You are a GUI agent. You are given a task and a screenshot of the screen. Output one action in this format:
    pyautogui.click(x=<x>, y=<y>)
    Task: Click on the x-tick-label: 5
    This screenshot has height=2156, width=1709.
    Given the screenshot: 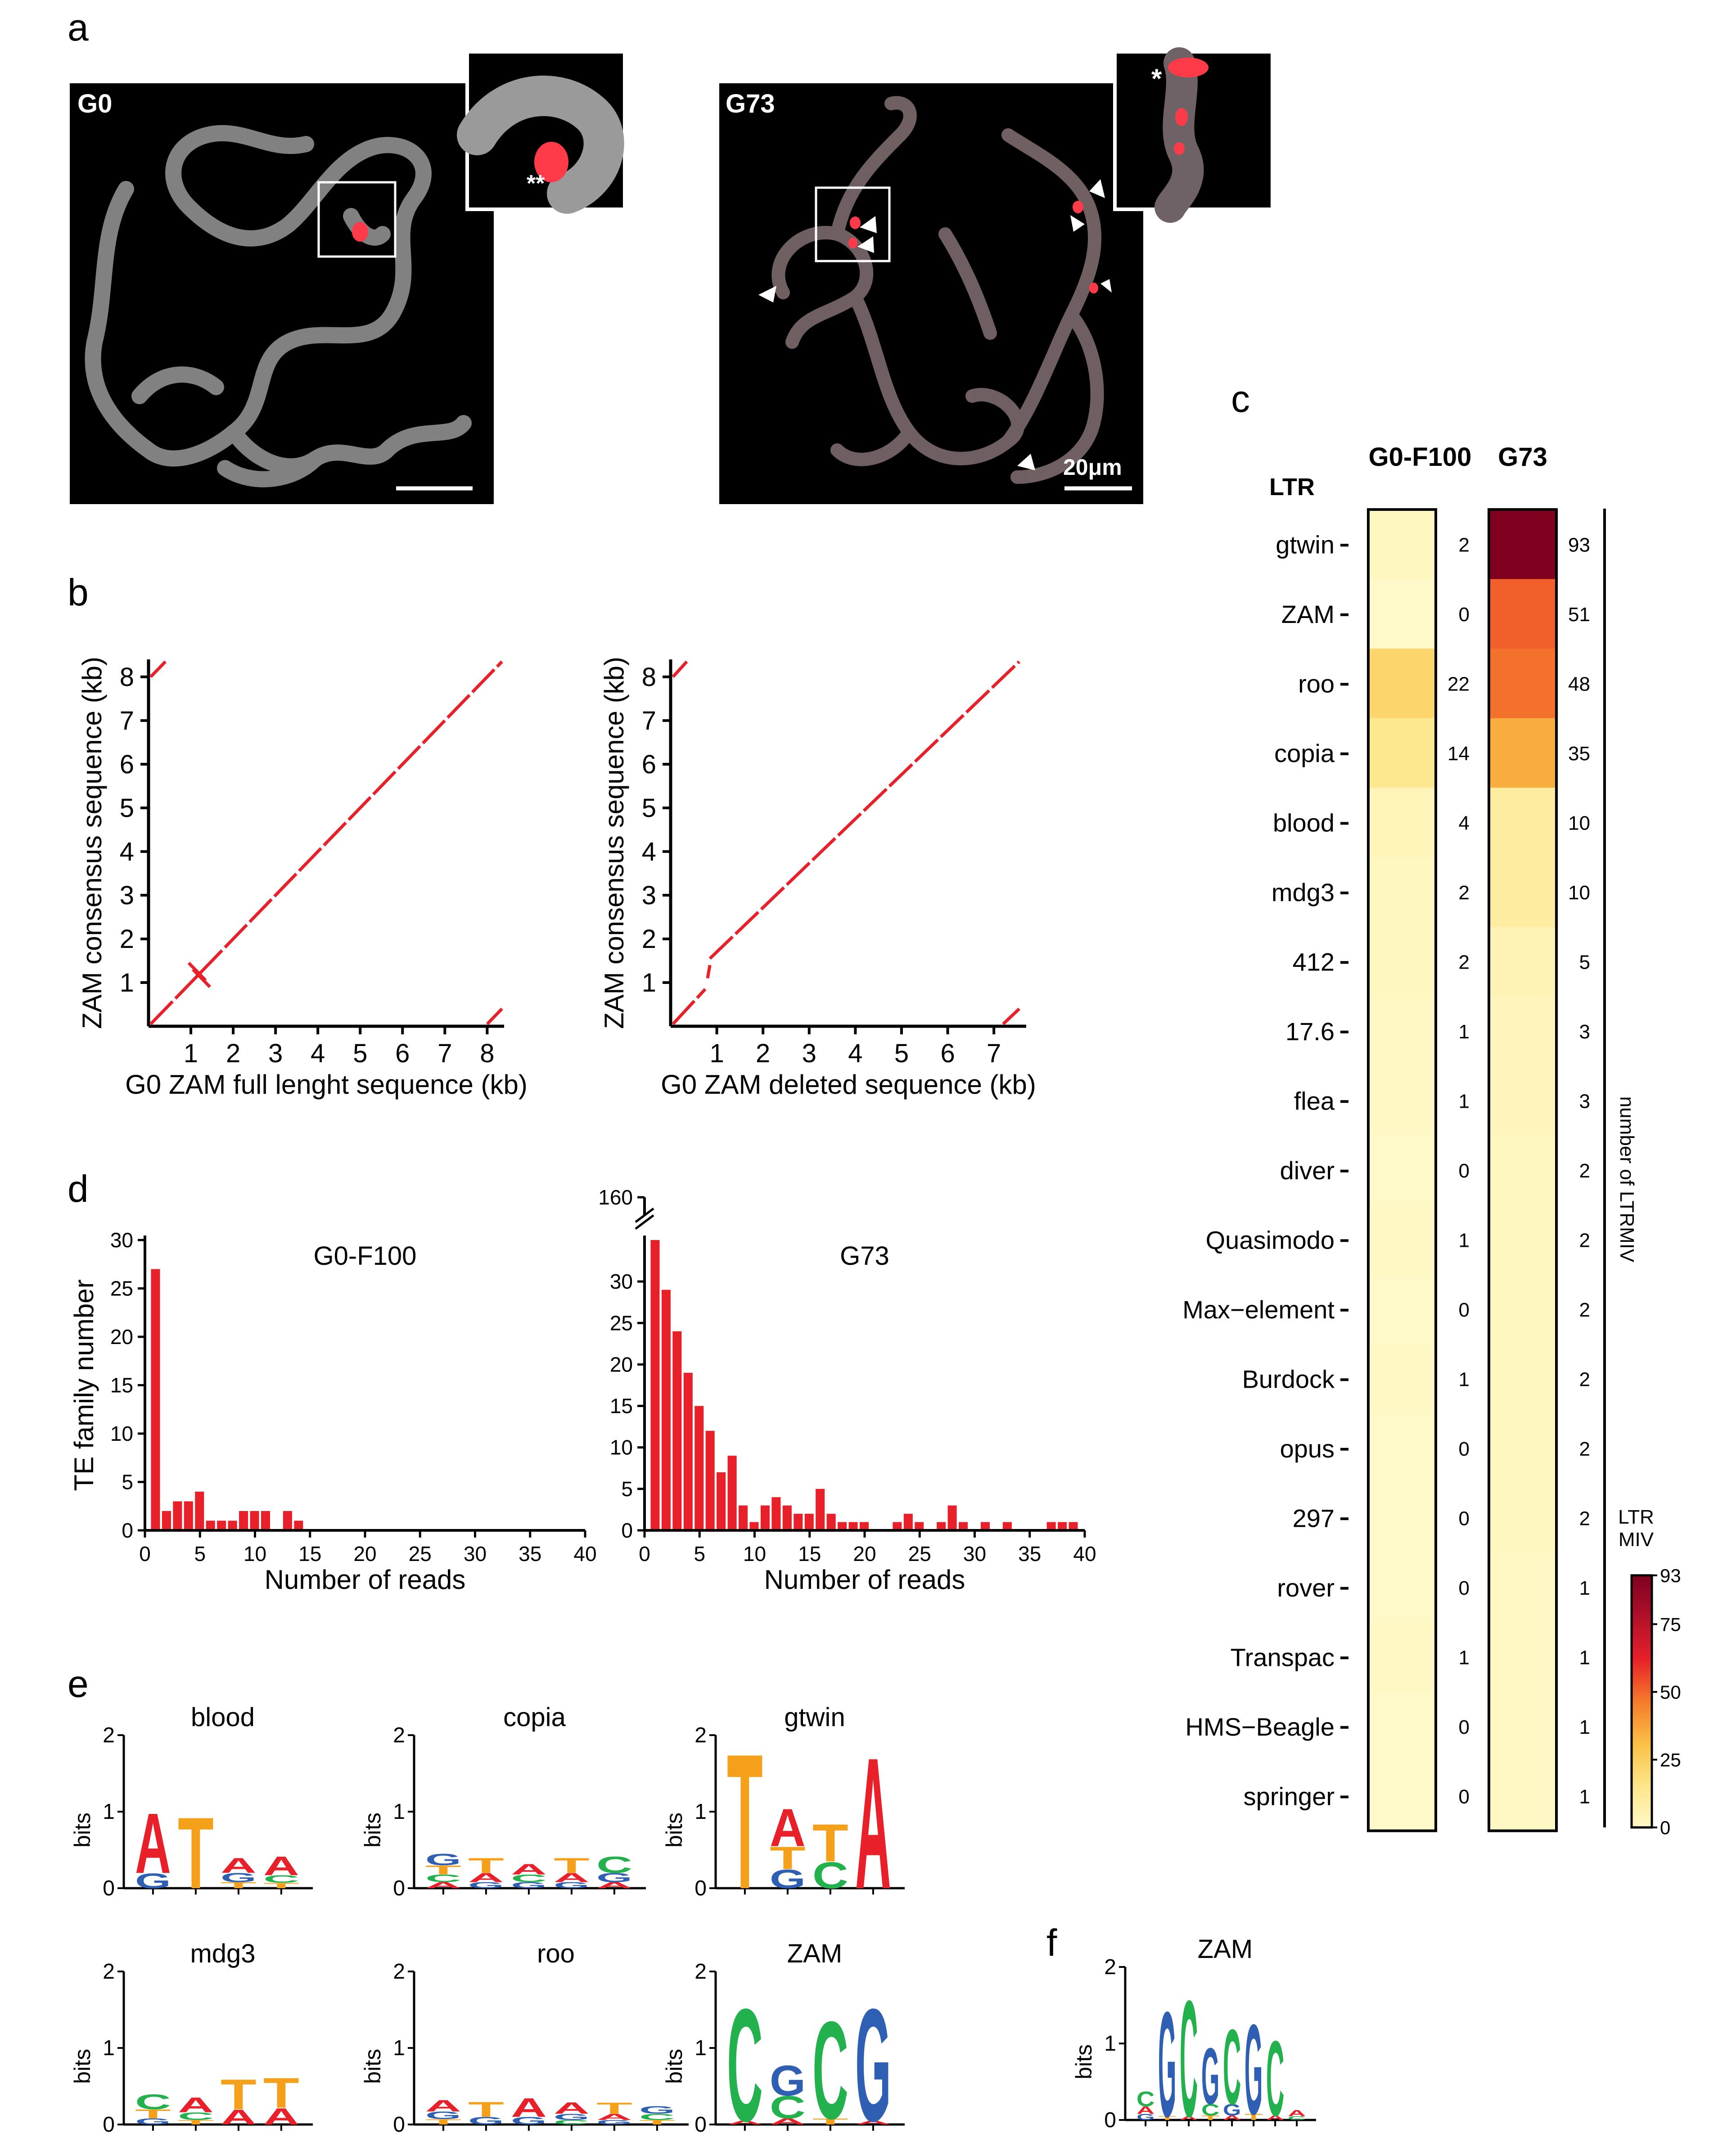 What is the action you would take?
    pyautogui.click(x=699, y=1553)
    